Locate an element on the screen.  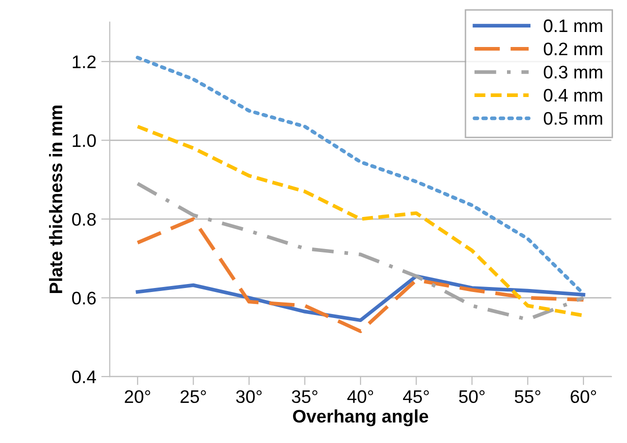
legend-label: 0.2 mm is located at coordinates (573, 49).